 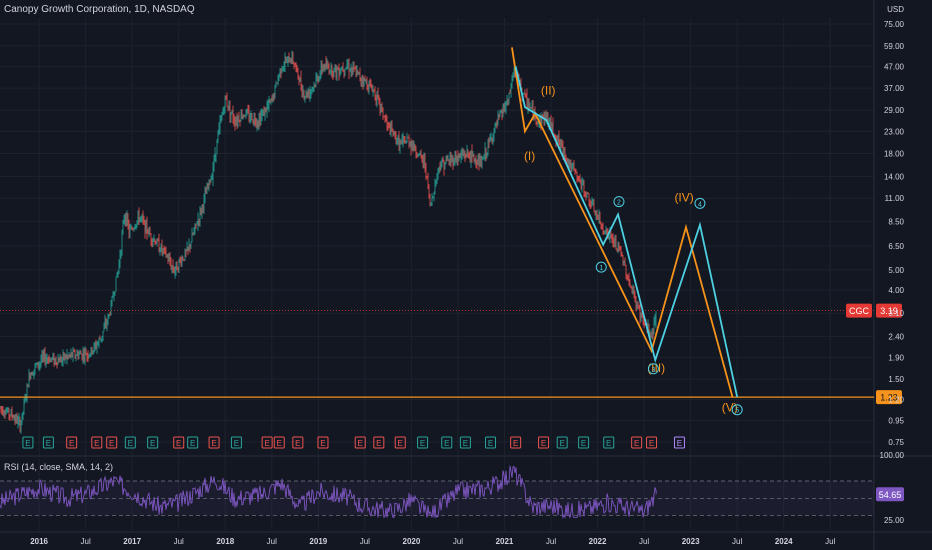 I want to click on ticker-tag, so click(x=859, y=310).